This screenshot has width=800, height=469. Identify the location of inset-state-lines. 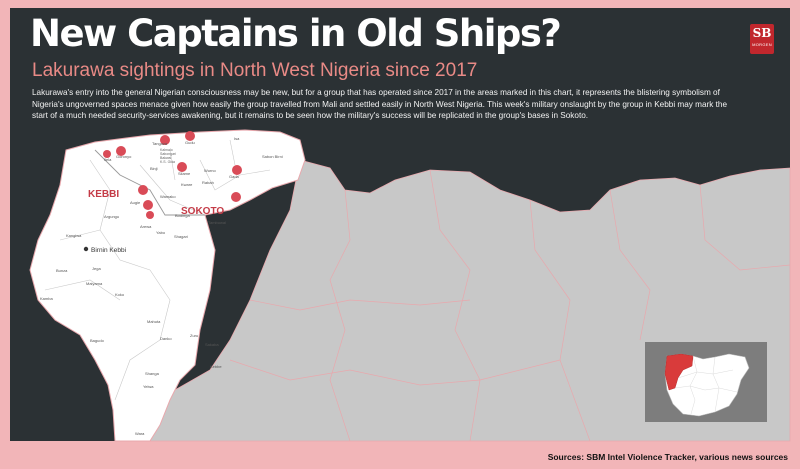
(706, 385).